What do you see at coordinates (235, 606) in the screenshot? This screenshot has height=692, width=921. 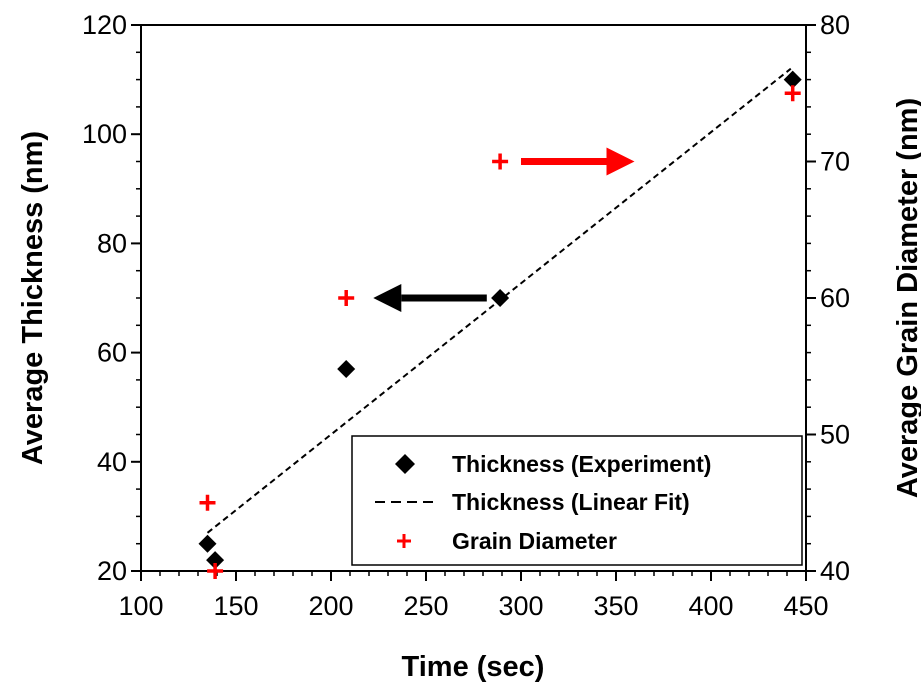 I see `x-tick-label: 150` at bounding box center [235, 606].